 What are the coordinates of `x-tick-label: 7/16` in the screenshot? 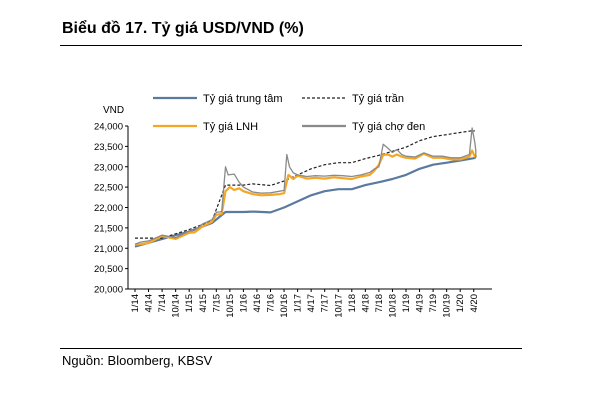 It's located at (271, 303).